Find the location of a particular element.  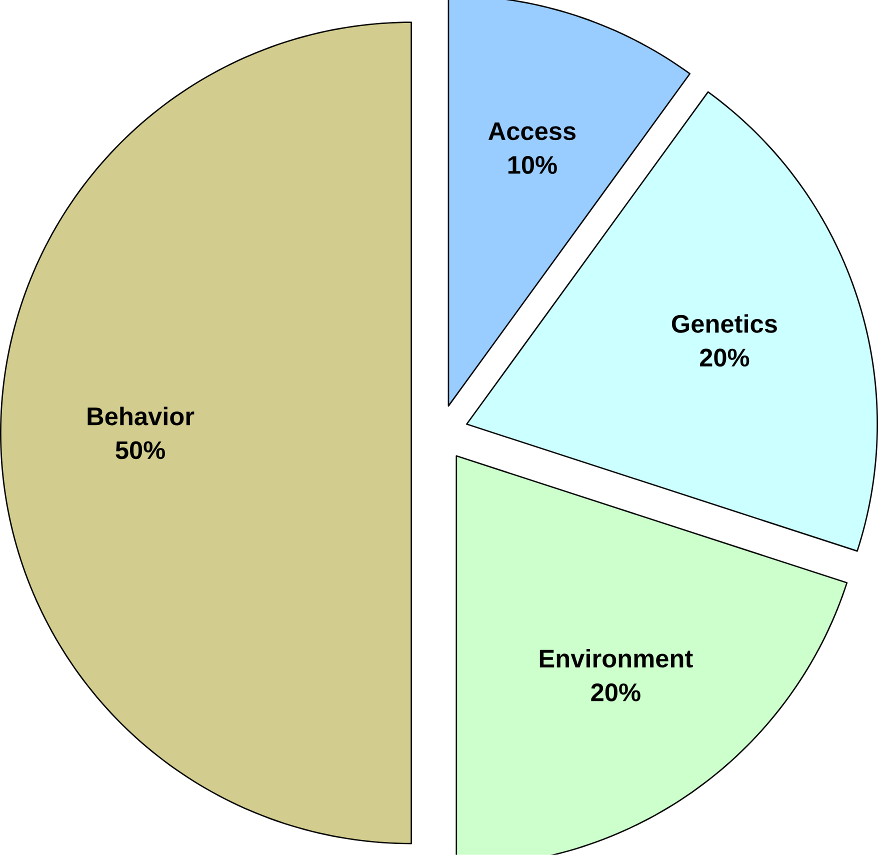

slice-label: Behavior is located at coordinates (141, 416).